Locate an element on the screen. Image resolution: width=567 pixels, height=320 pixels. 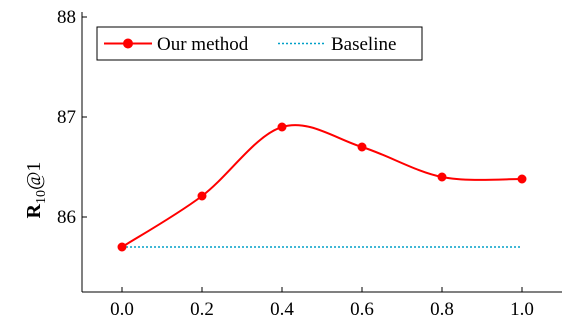
legend-label-baseline: Baseline is located at coordinates (363, 44).